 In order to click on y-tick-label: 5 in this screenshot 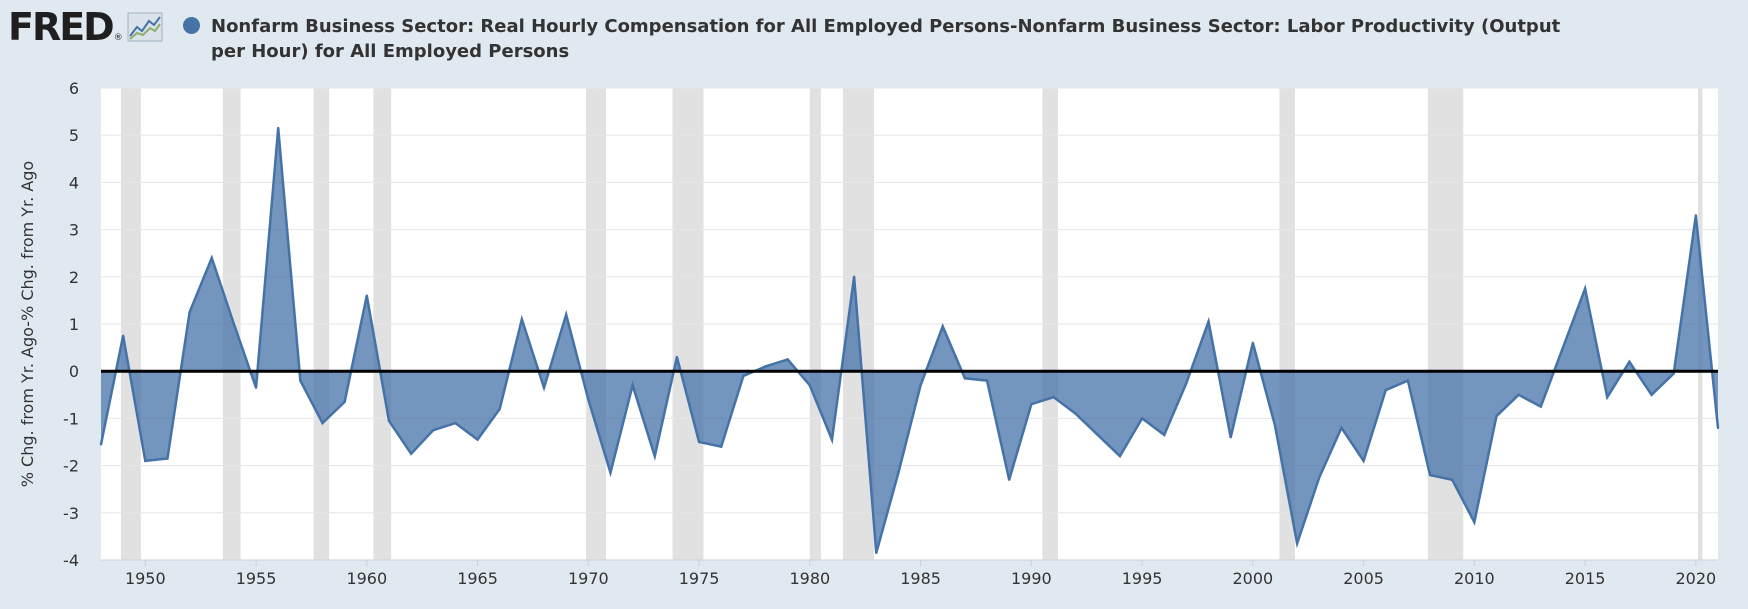, I will do `click(74, 135)`.